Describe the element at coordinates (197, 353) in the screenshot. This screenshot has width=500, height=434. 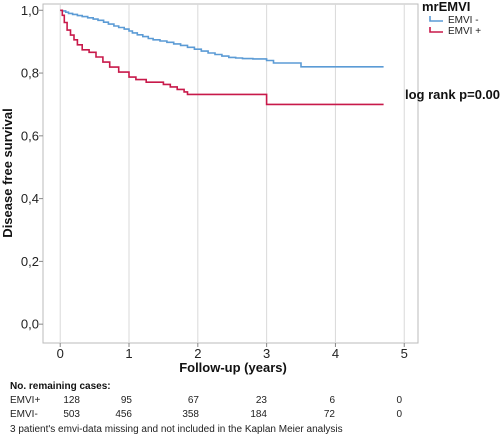
I see `x-tick-label: 2` at that location.